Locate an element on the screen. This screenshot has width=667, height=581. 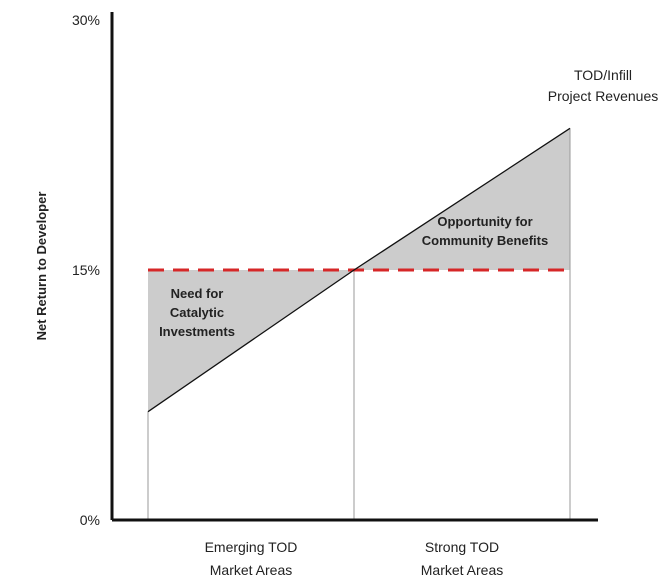
annotation-need-for-investments-line: Catalytic is located at coordinates (197, 312).